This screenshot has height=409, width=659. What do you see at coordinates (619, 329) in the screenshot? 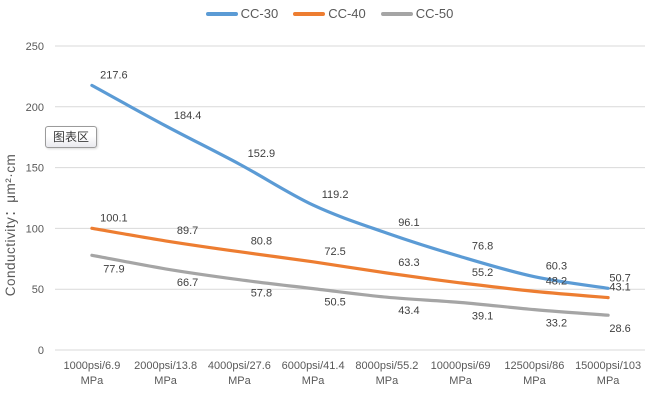
I see `data-label-cc-50: 28.6` at bounding box center [619, 329].